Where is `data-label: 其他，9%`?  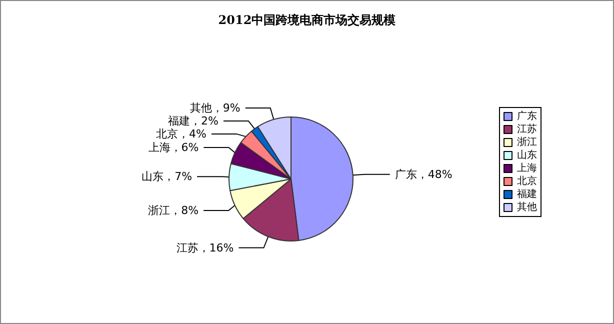
data-label: 其他，9% is located at coordinates (215, 107).